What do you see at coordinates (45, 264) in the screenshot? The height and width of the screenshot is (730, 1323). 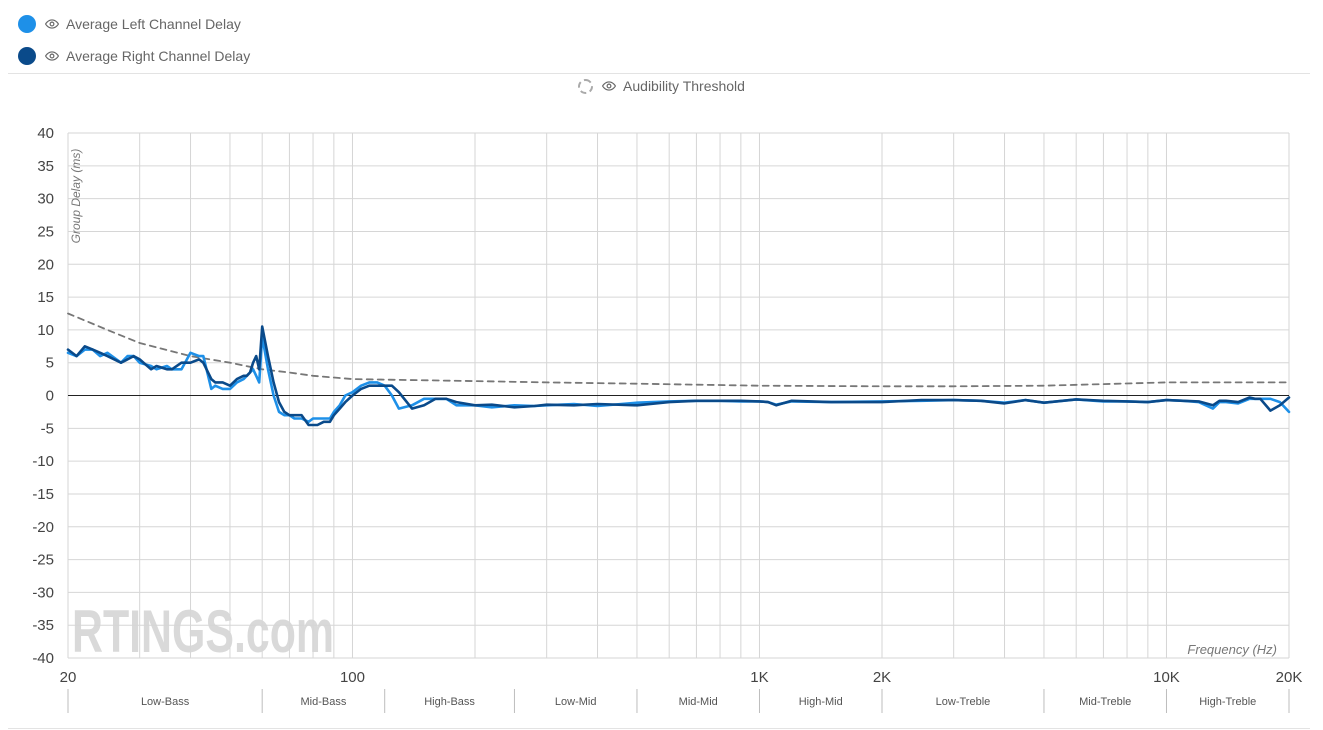 I see `y-tick-label: 20` at bounding box center [45, 264].